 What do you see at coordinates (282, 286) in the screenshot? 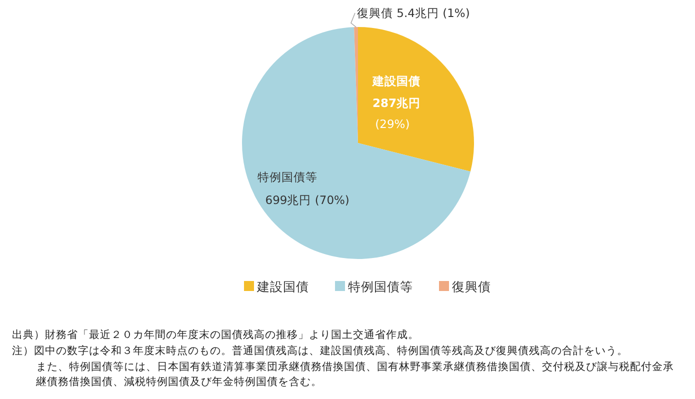
I see `legend-label: 建設国債` at bounding box center [282, 286].